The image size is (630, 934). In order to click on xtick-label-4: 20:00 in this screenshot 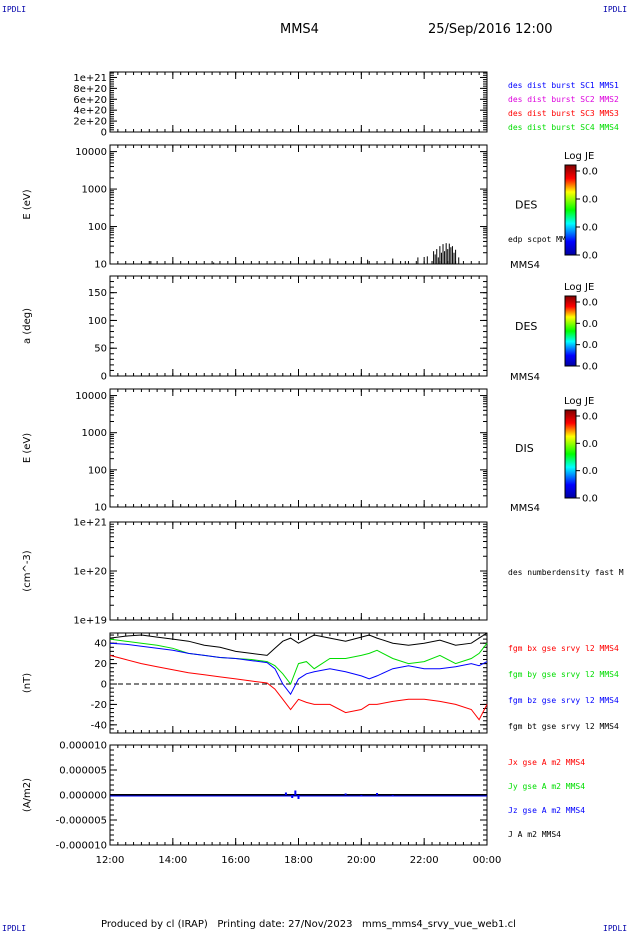, I will do `click(361, 860)`.